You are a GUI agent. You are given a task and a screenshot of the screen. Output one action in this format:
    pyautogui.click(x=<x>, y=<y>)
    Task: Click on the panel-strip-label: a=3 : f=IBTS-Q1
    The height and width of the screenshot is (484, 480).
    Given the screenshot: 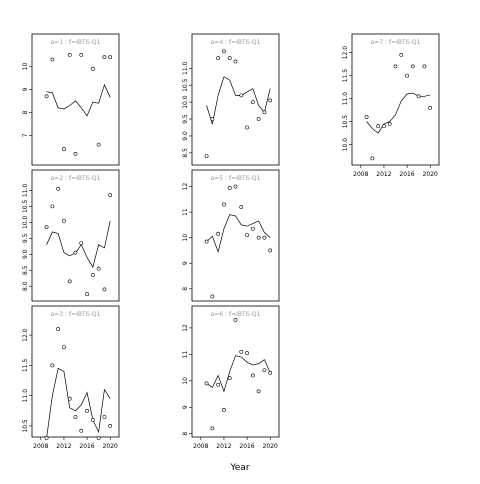 What is the action you would take?
    pyautogui.click(x=76, y=314)
    